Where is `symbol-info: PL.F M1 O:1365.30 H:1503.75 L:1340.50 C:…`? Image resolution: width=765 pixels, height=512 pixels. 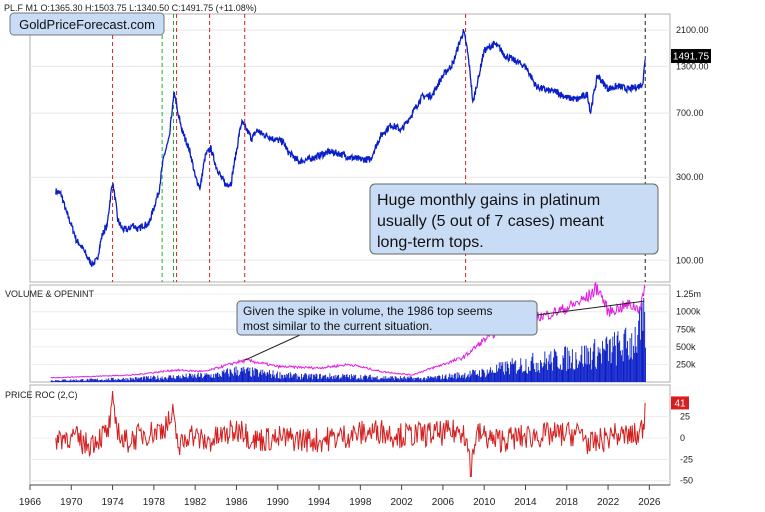 symbol-info: PL.F M1 O:1365.30 H:1503.75 L:1340.50 C:… is located at coordinates (130, 8).